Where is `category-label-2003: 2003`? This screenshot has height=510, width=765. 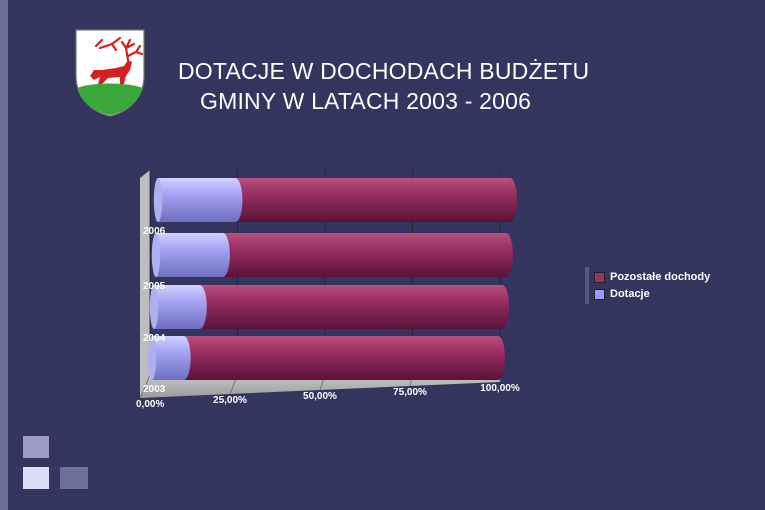
category-label-2003: 2003 is located at coordinates (154, 389).